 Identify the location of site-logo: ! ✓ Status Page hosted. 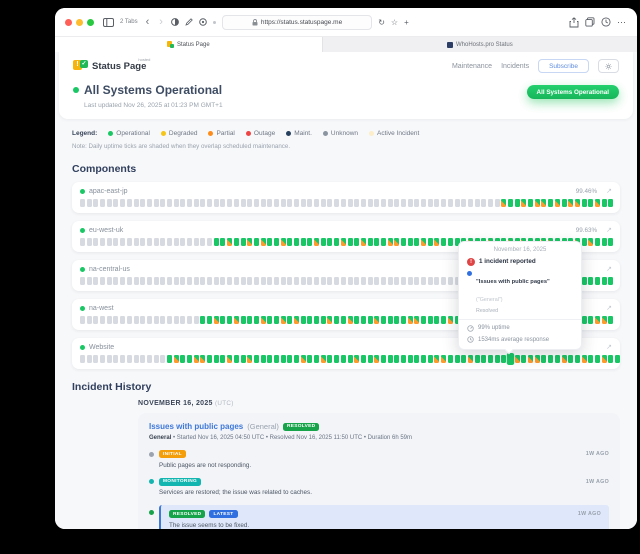
(111, 64).